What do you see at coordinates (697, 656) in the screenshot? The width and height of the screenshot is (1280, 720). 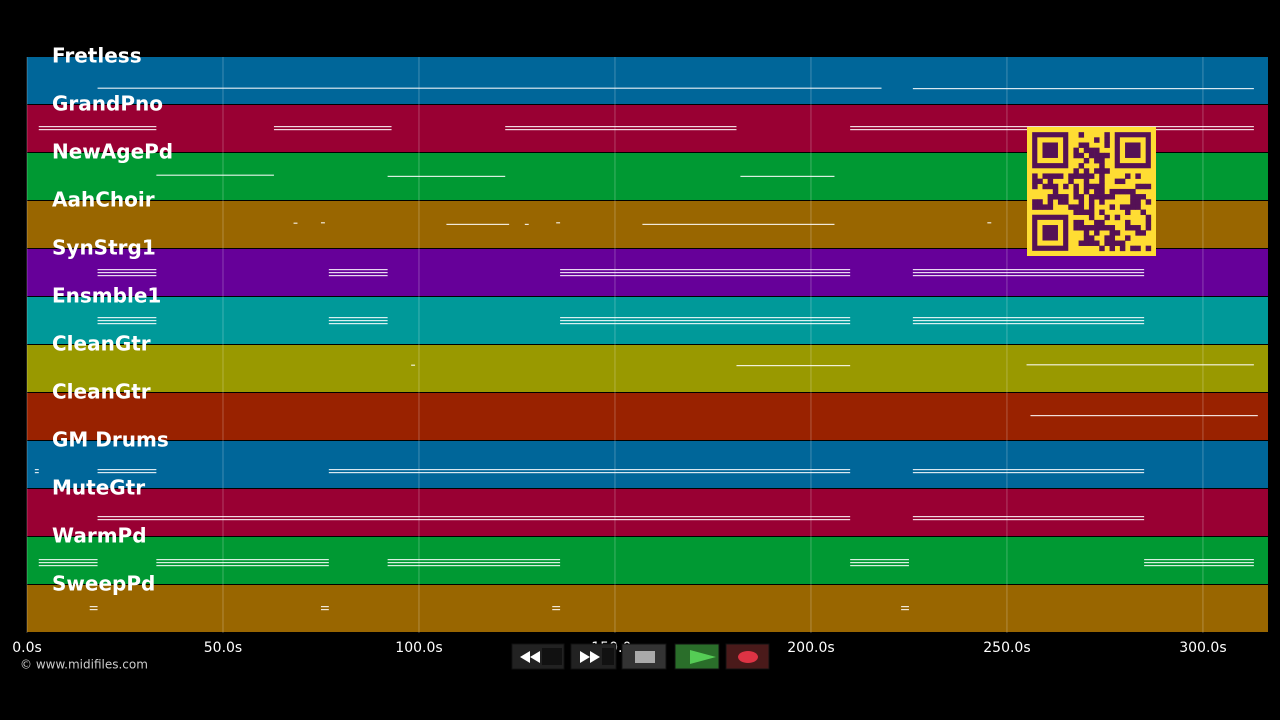 I see `play-button` at bounding box center [697, 656].